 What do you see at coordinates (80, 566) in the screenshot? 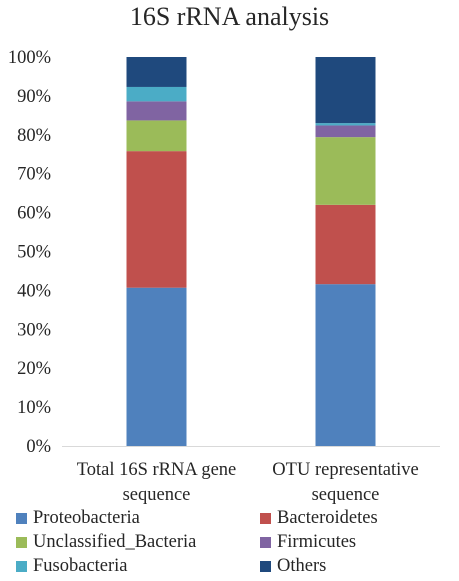
I see `legend-label: Fusobacteria` at bounding box center [80, 566].